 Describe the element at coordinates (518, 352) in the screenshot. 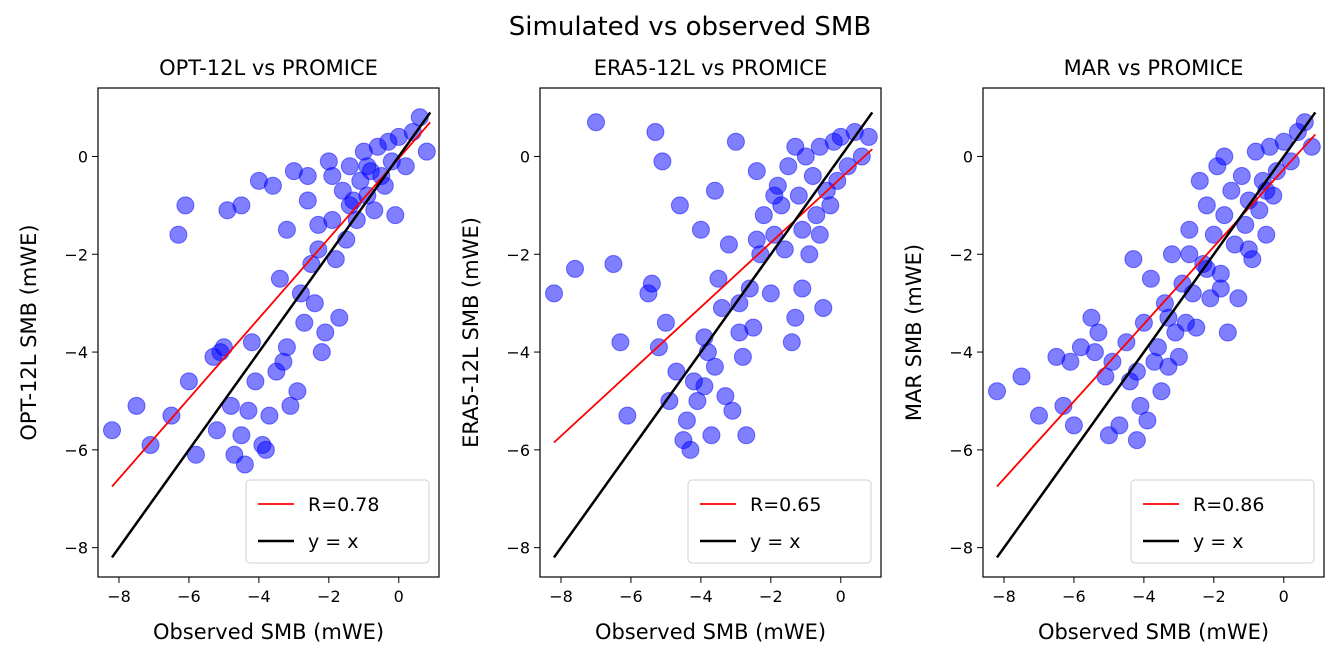

I see `y-tick-label: −4` at that location.